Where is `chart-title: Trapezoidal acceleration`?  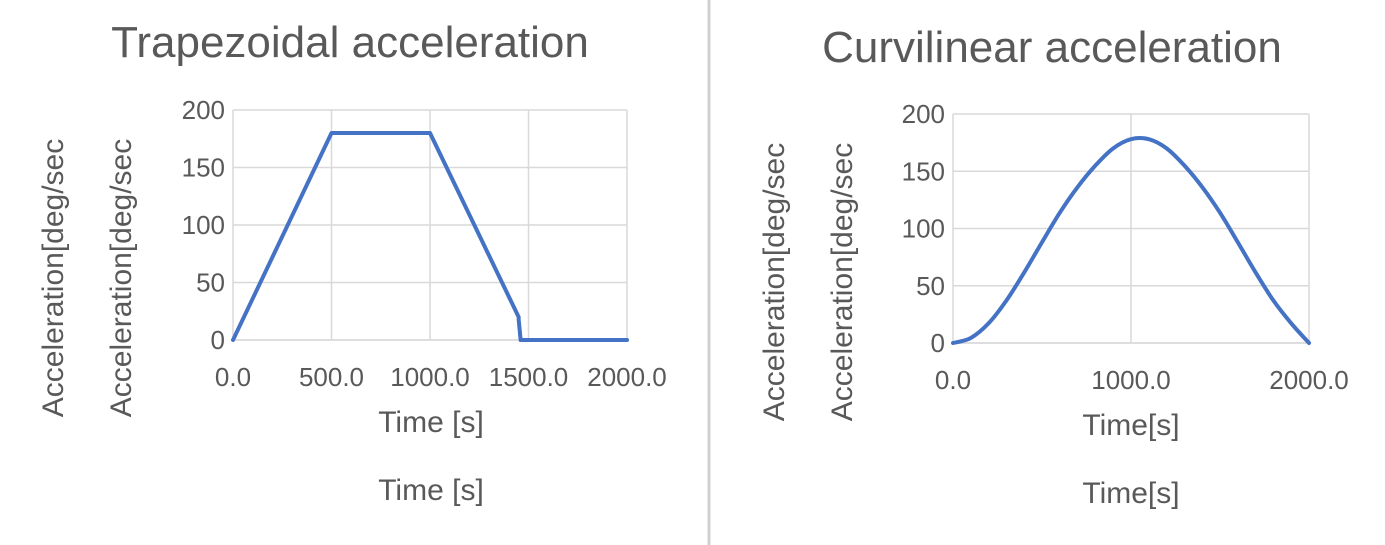
chart-title: Trapezoidal acceleration is located at coordinates (350, 42).